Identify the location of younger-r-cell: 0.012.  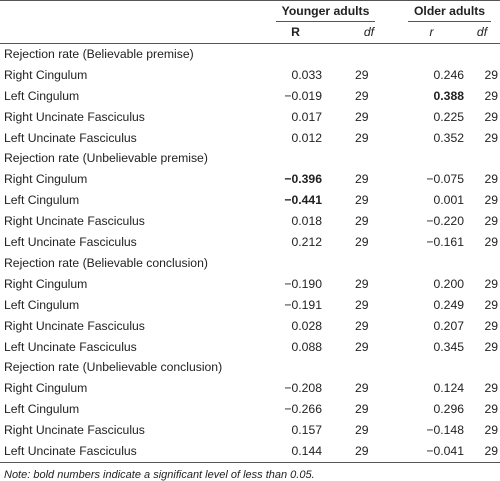
(295, 138).